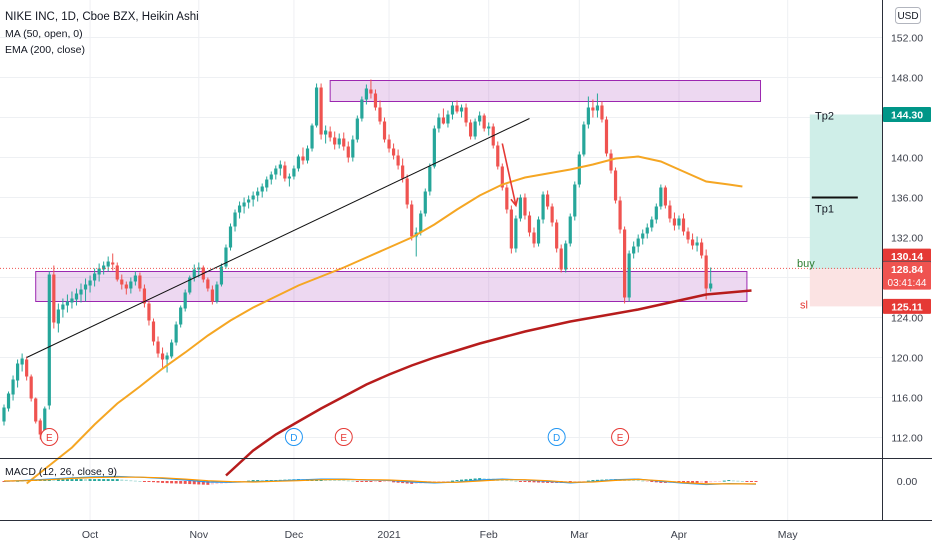 The height and width of the screenshot is (555, 932). Describe the element at coordinates (845, 192) in the screenshot. I see `profit-zone` at that location.